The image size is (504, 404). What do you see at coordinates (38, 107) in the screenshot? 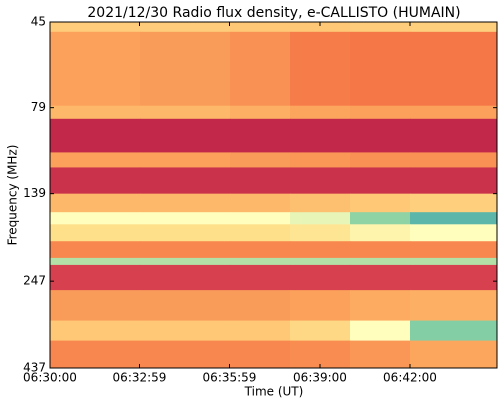
I see `y-tick-label: 79` at bounding box center [38, 107].